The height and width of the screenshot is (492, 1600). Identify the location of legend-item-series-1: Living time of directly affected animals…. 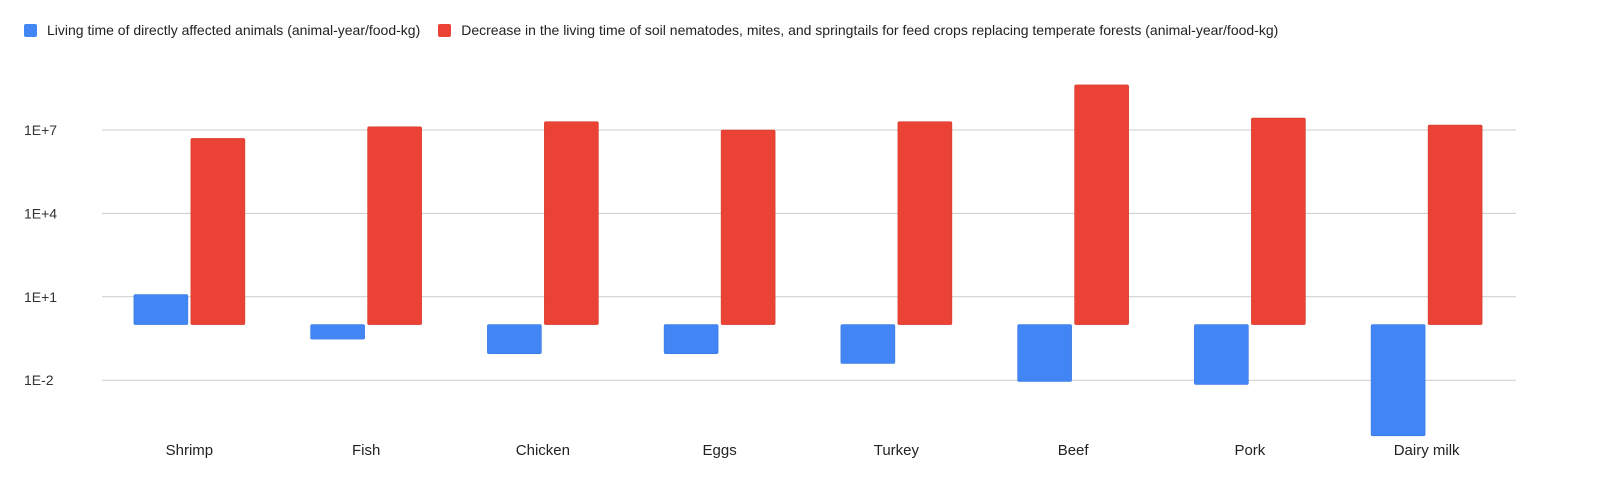
(222, 30).